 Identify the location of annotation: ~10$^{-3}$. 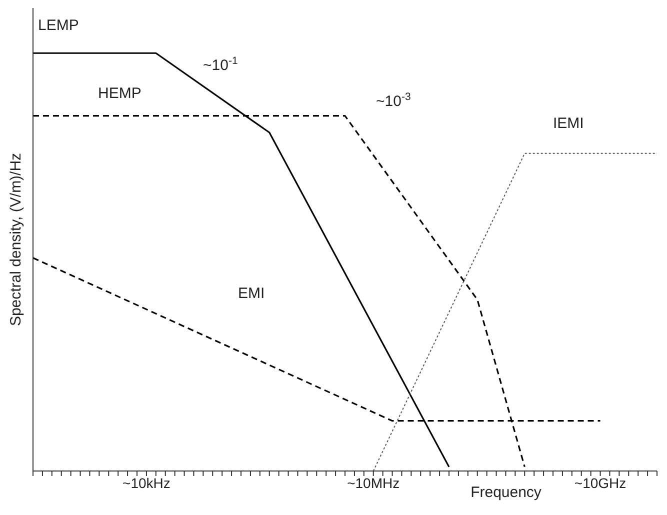
(393, 100).